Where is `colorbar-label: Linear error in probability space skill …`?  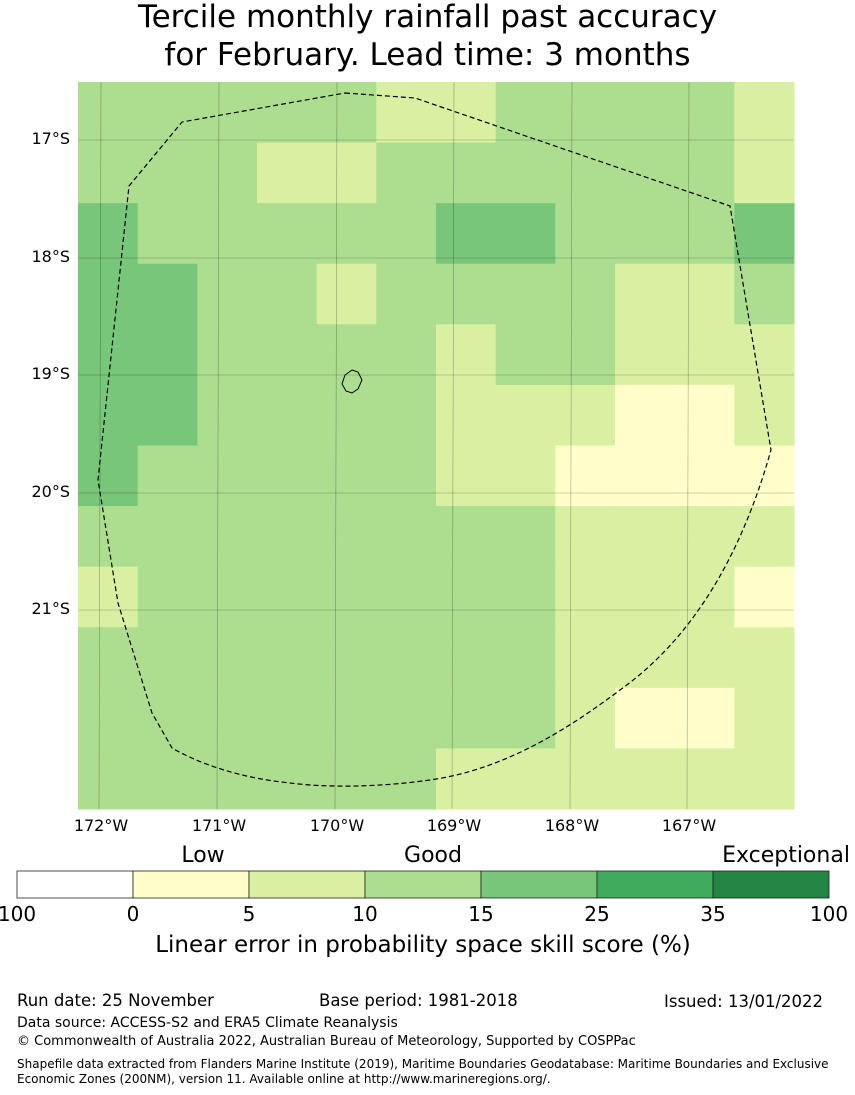 colorbar-label: Linear error in probability space skill … is located at coordinates (423, 945).